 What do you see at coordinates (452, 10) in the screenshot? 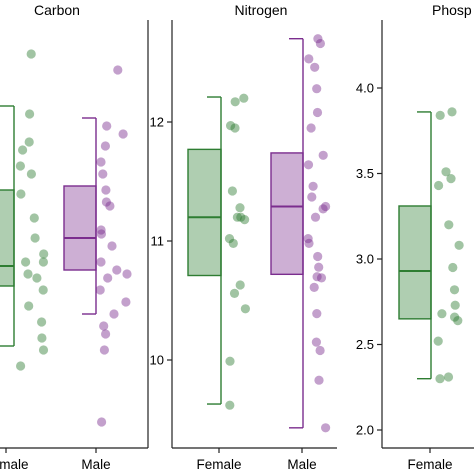
I see `panel-title-phosphorus: Phosp` at bounding box center [452, 10].